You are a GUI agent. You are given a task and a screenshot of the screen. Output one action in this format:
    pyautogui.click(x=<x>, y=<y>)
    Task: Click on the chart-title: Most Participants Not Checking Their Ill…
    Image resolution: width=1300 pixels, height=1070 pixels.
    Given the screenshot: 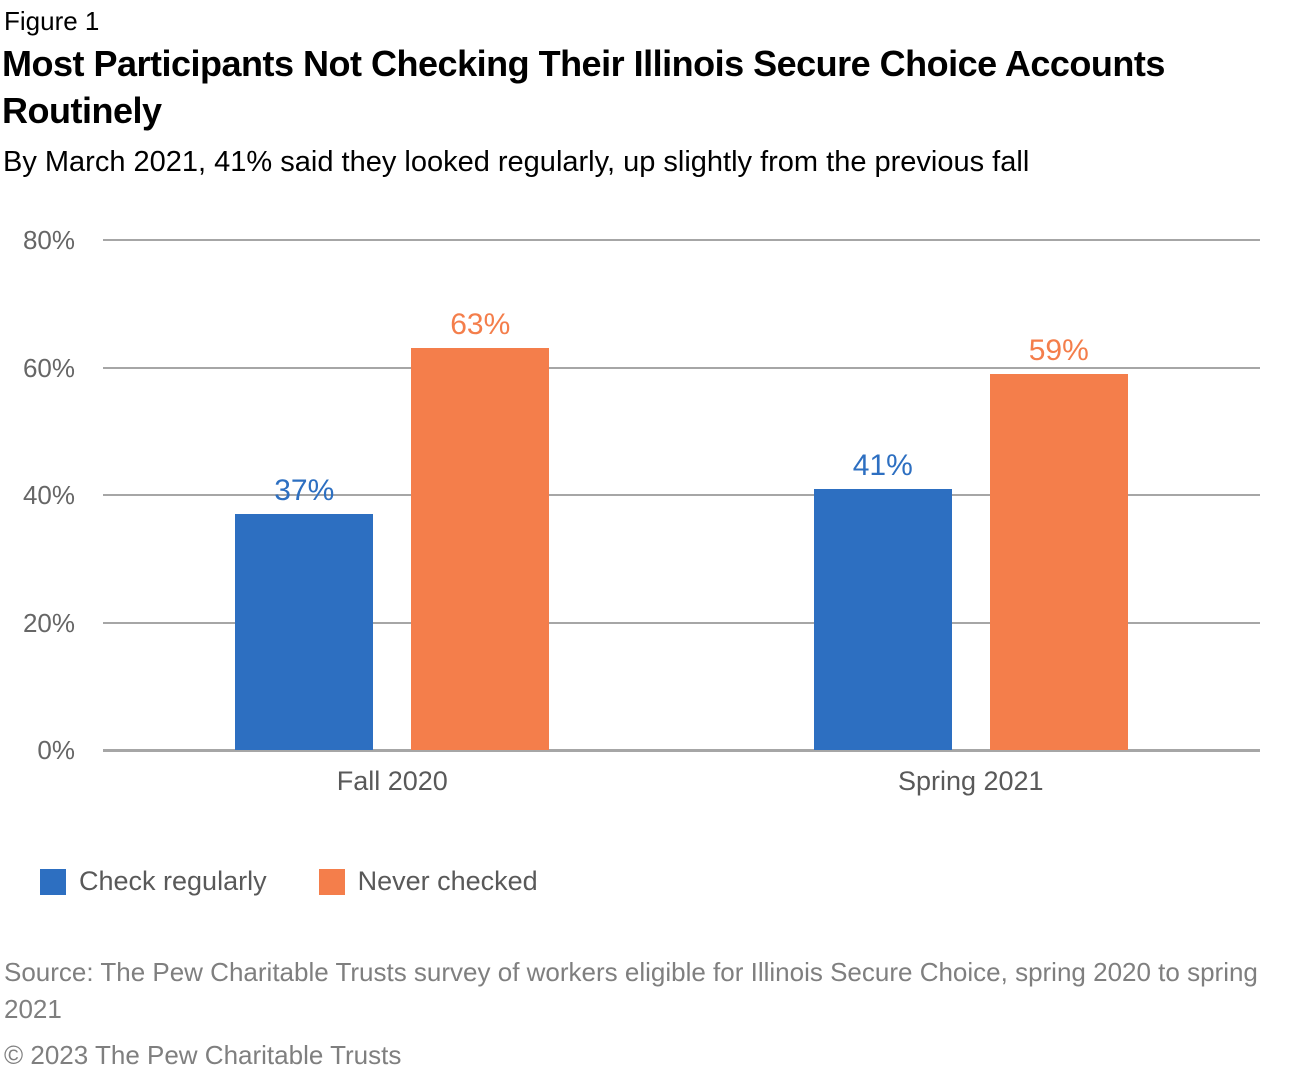 What is the action you would take?
    pyautogui.click(x=583, y=87)
    